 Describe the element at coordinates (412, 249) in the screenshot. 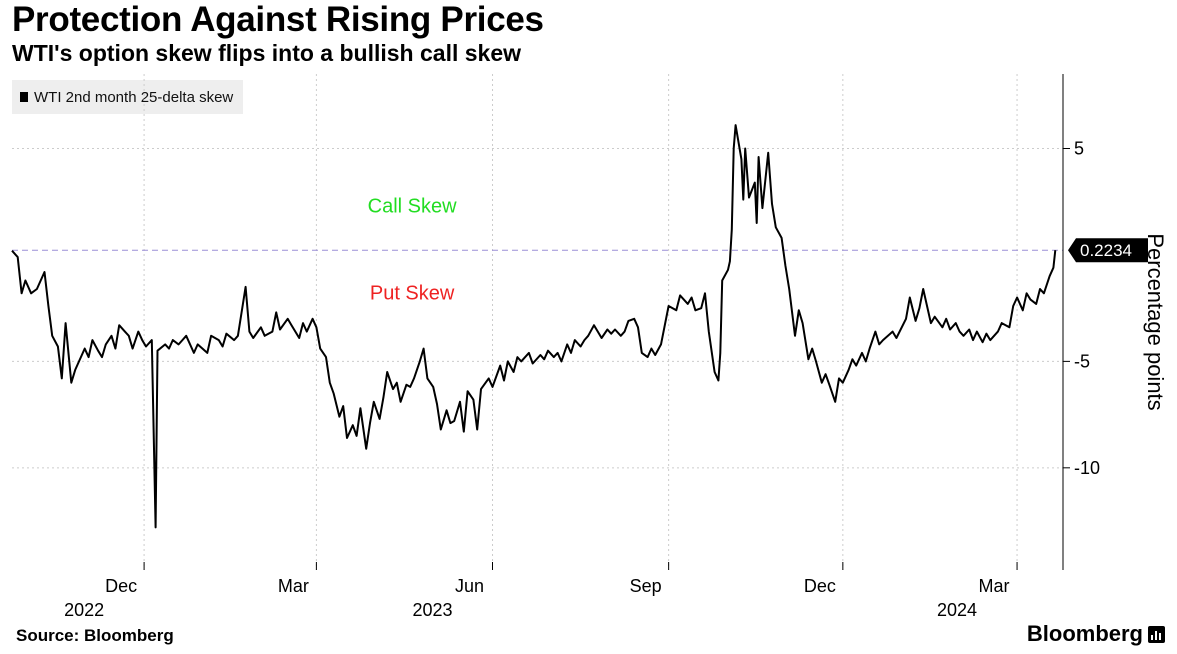

I see `annotations: Call Skew Put Skew` at that location.